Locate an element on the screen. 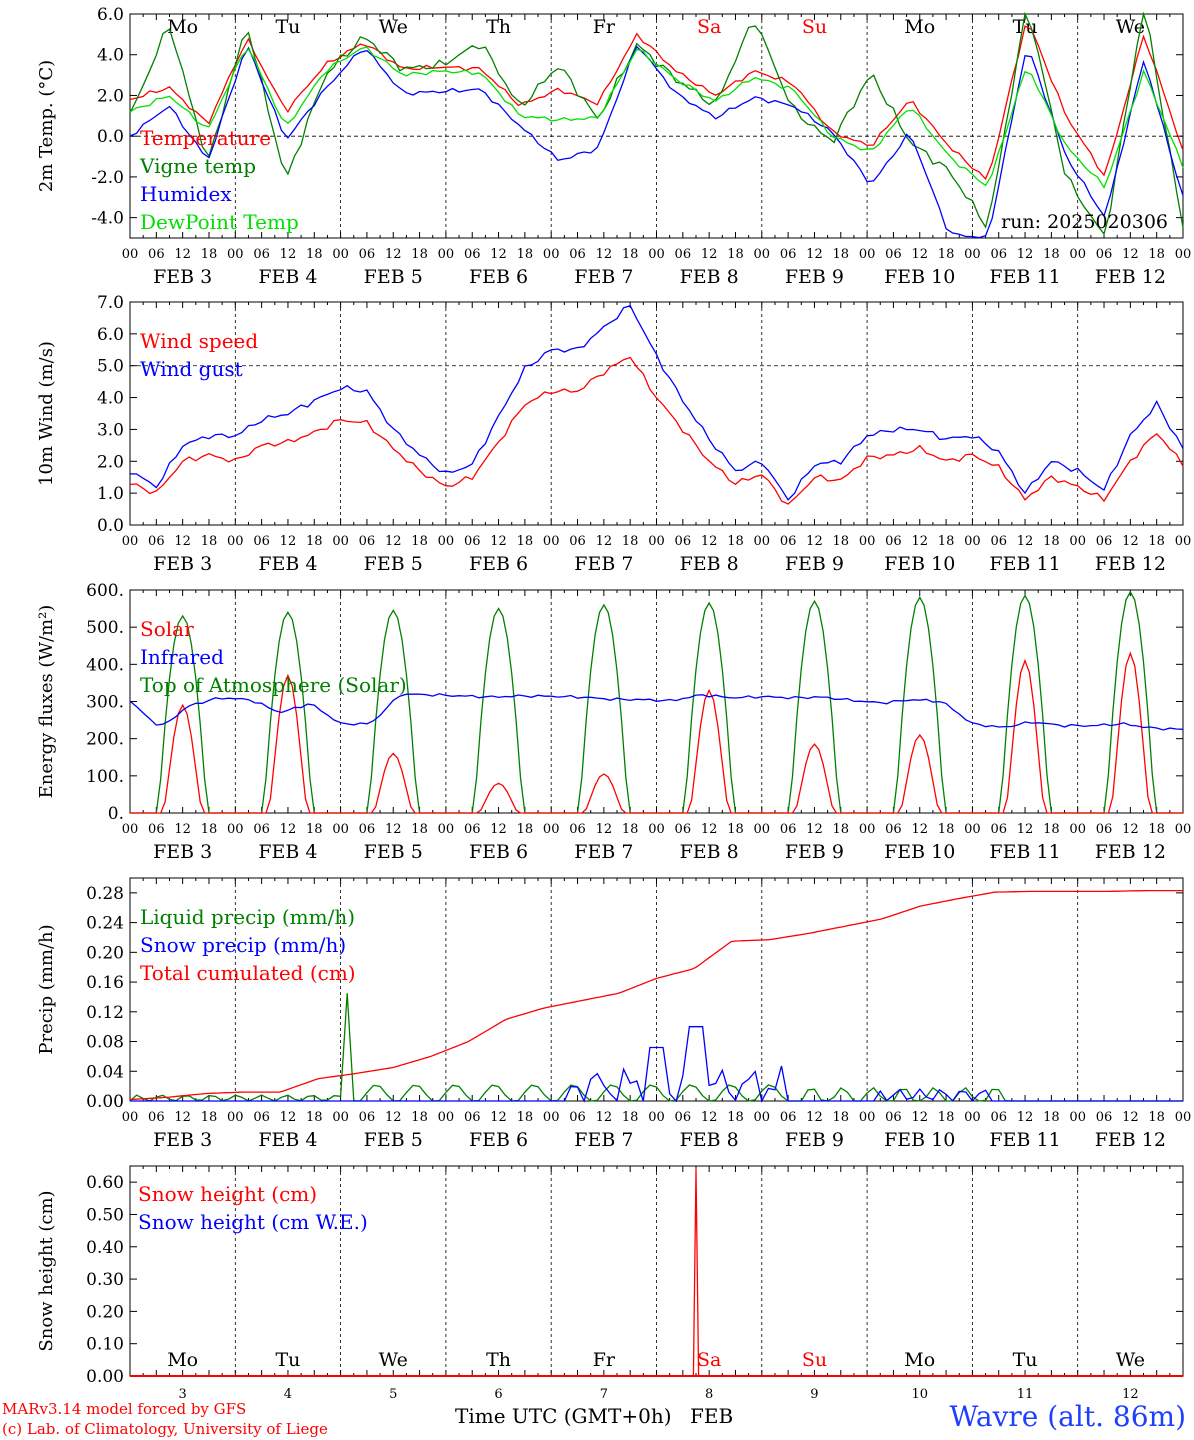  day-number-label: 6 is located at coordinates (498, 1394).